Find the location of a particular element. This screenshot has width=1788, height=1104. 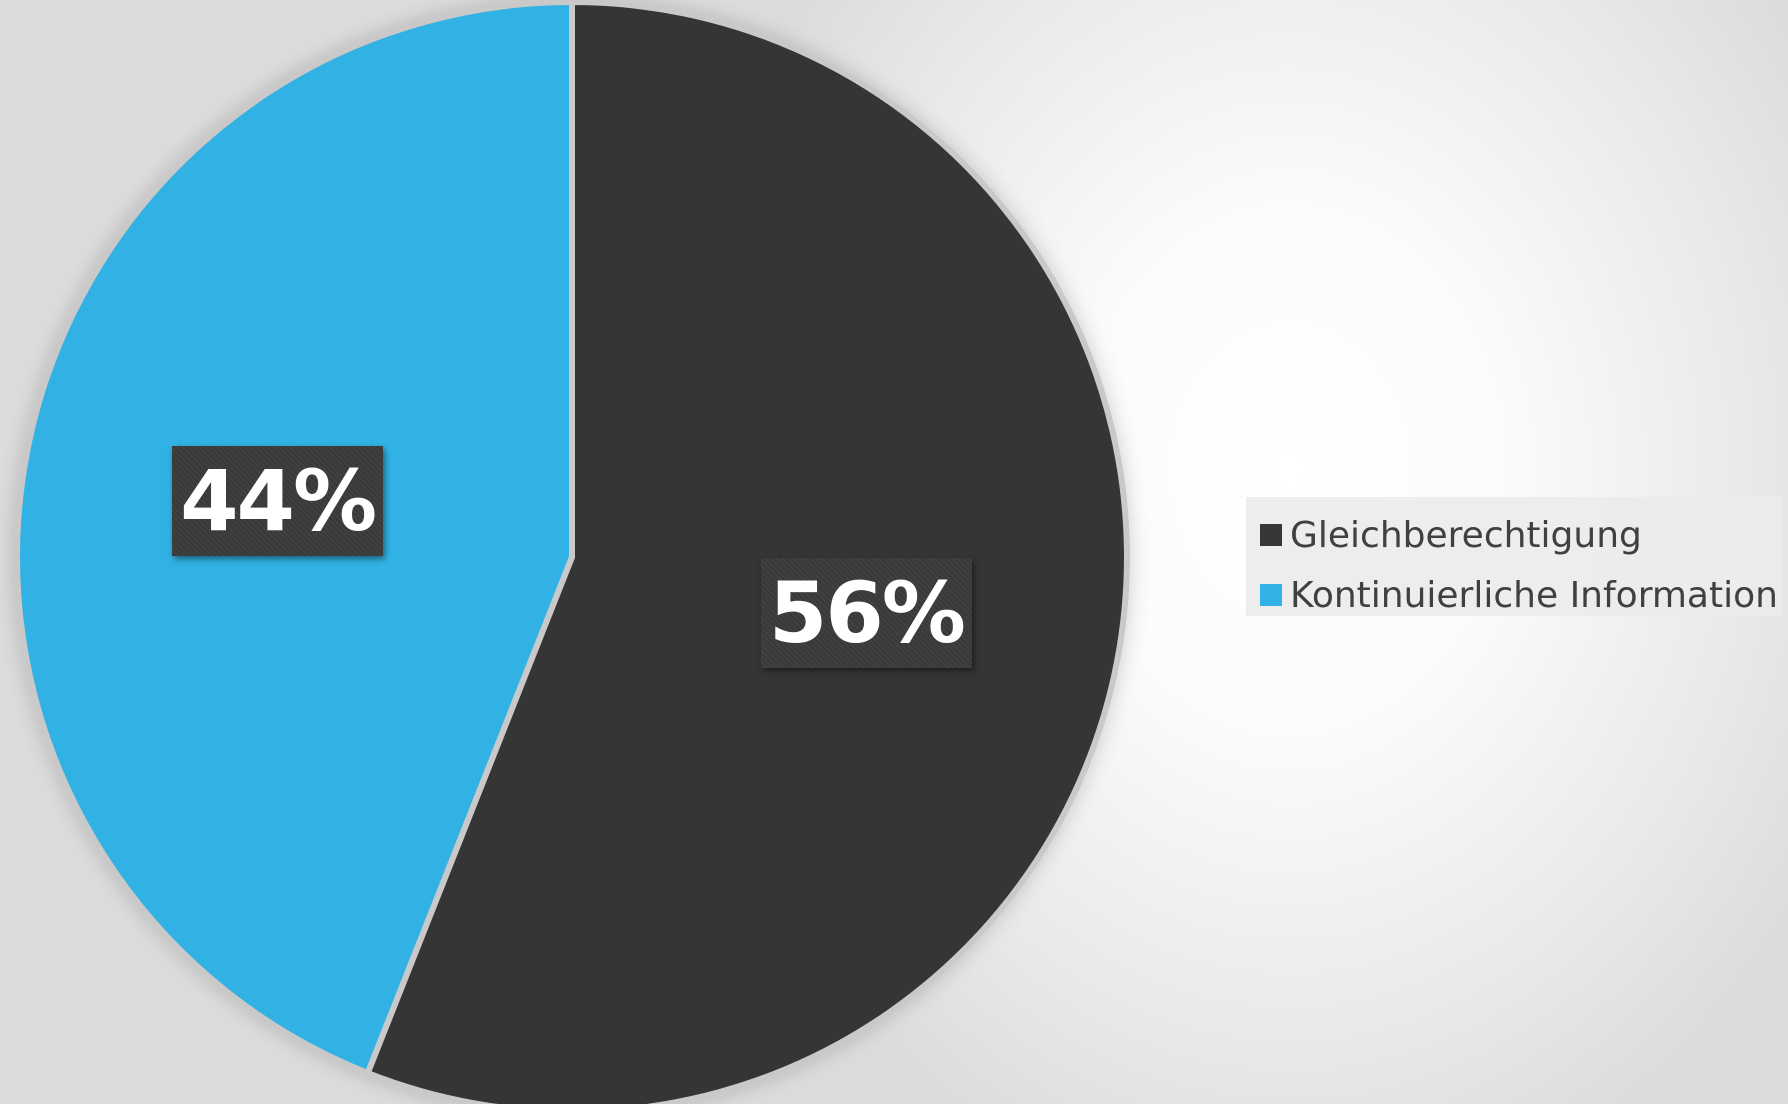

legend-swatch-gleichberechtigung is located at coordinates (1271, 535).